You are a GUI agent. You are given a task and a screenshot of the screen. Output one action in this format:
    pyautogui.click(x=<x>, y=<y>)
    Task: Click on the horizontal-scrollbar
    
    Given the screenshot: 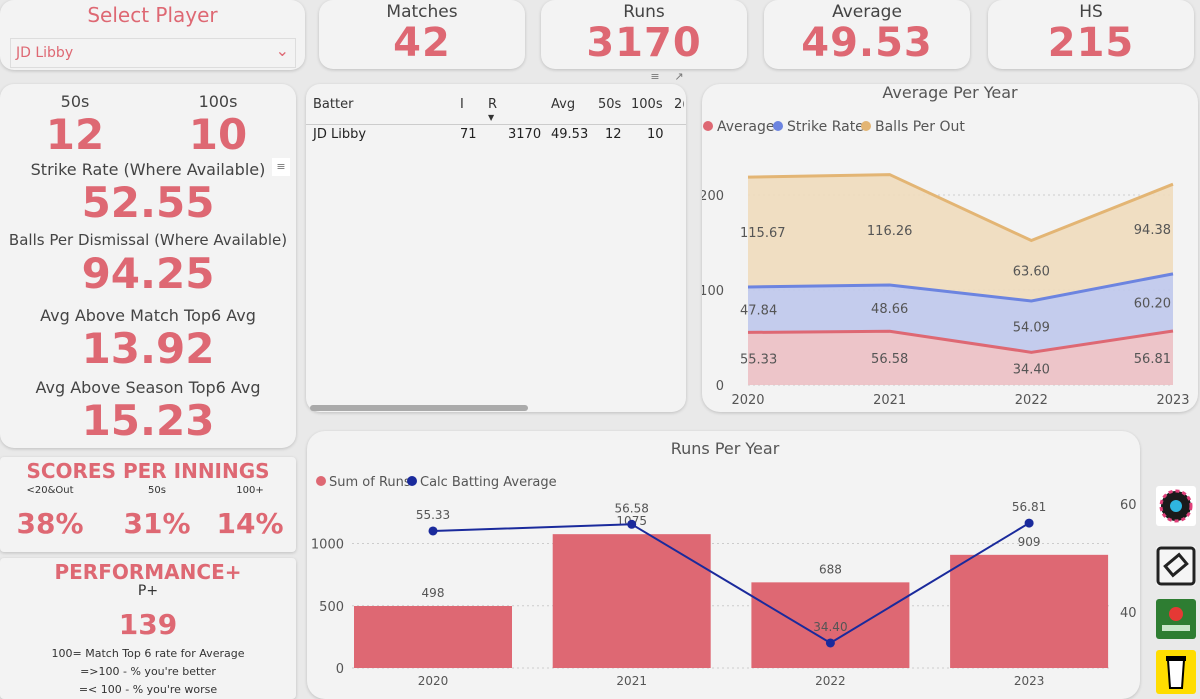 What is the action you would take?
    pyautogui.click(x=419, y=408)
    